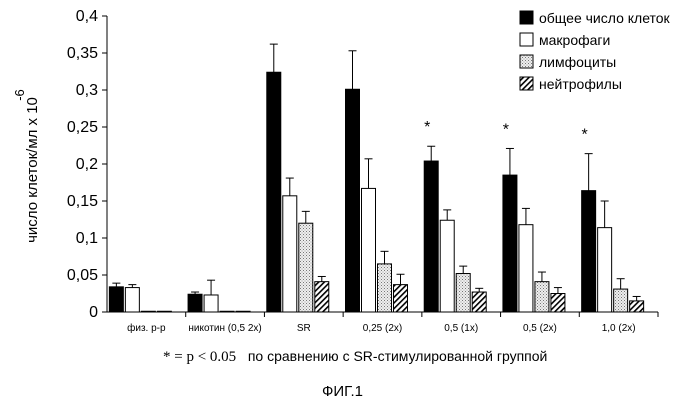 Image resolution: width=699 pixels, height=412 pixels. What do you see at coordinates (146, 328) in the screenshot?
I see `x-tick-label: физ. р-р` at bounding box center [146, 328].